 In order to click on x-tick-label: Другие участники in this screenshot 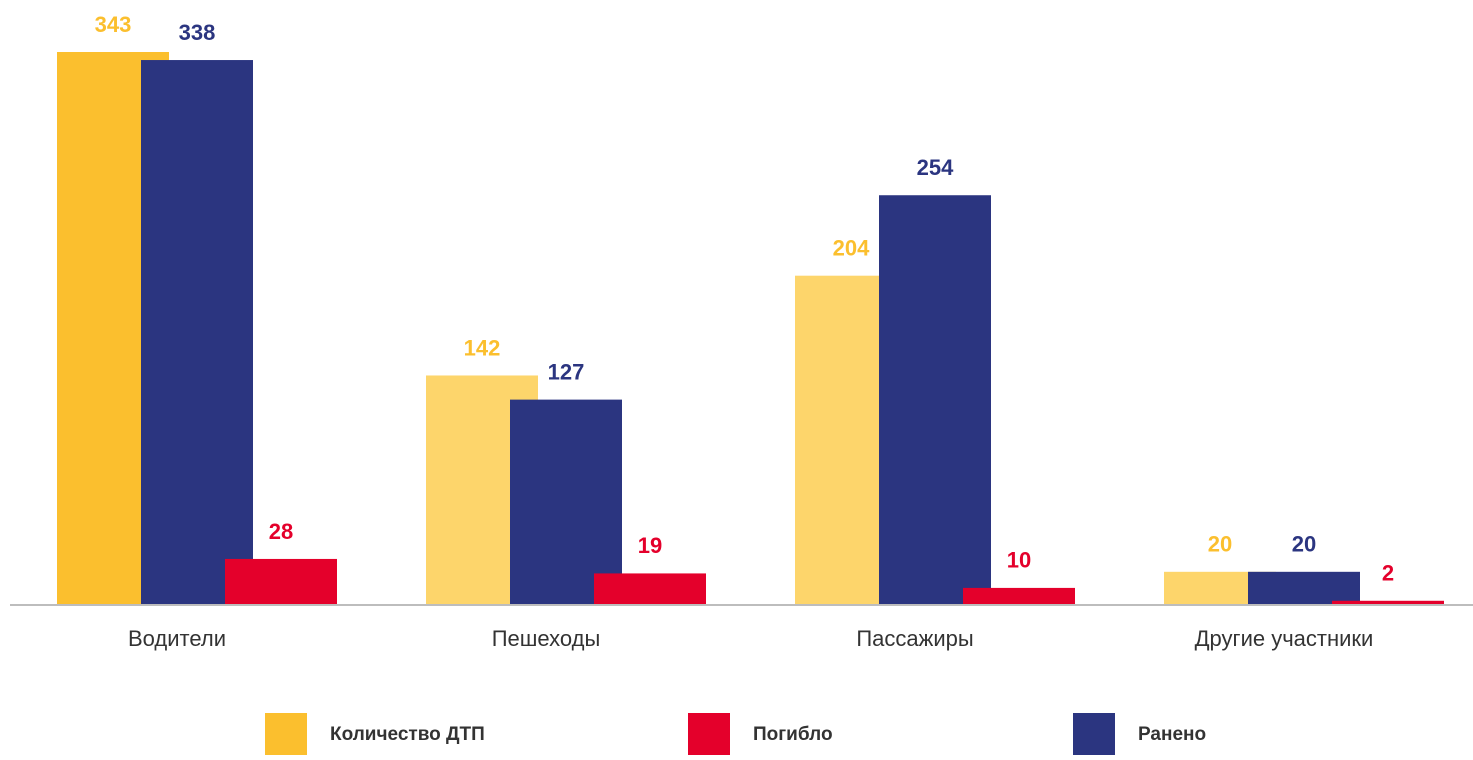, I will do `click(1284, 638)`.